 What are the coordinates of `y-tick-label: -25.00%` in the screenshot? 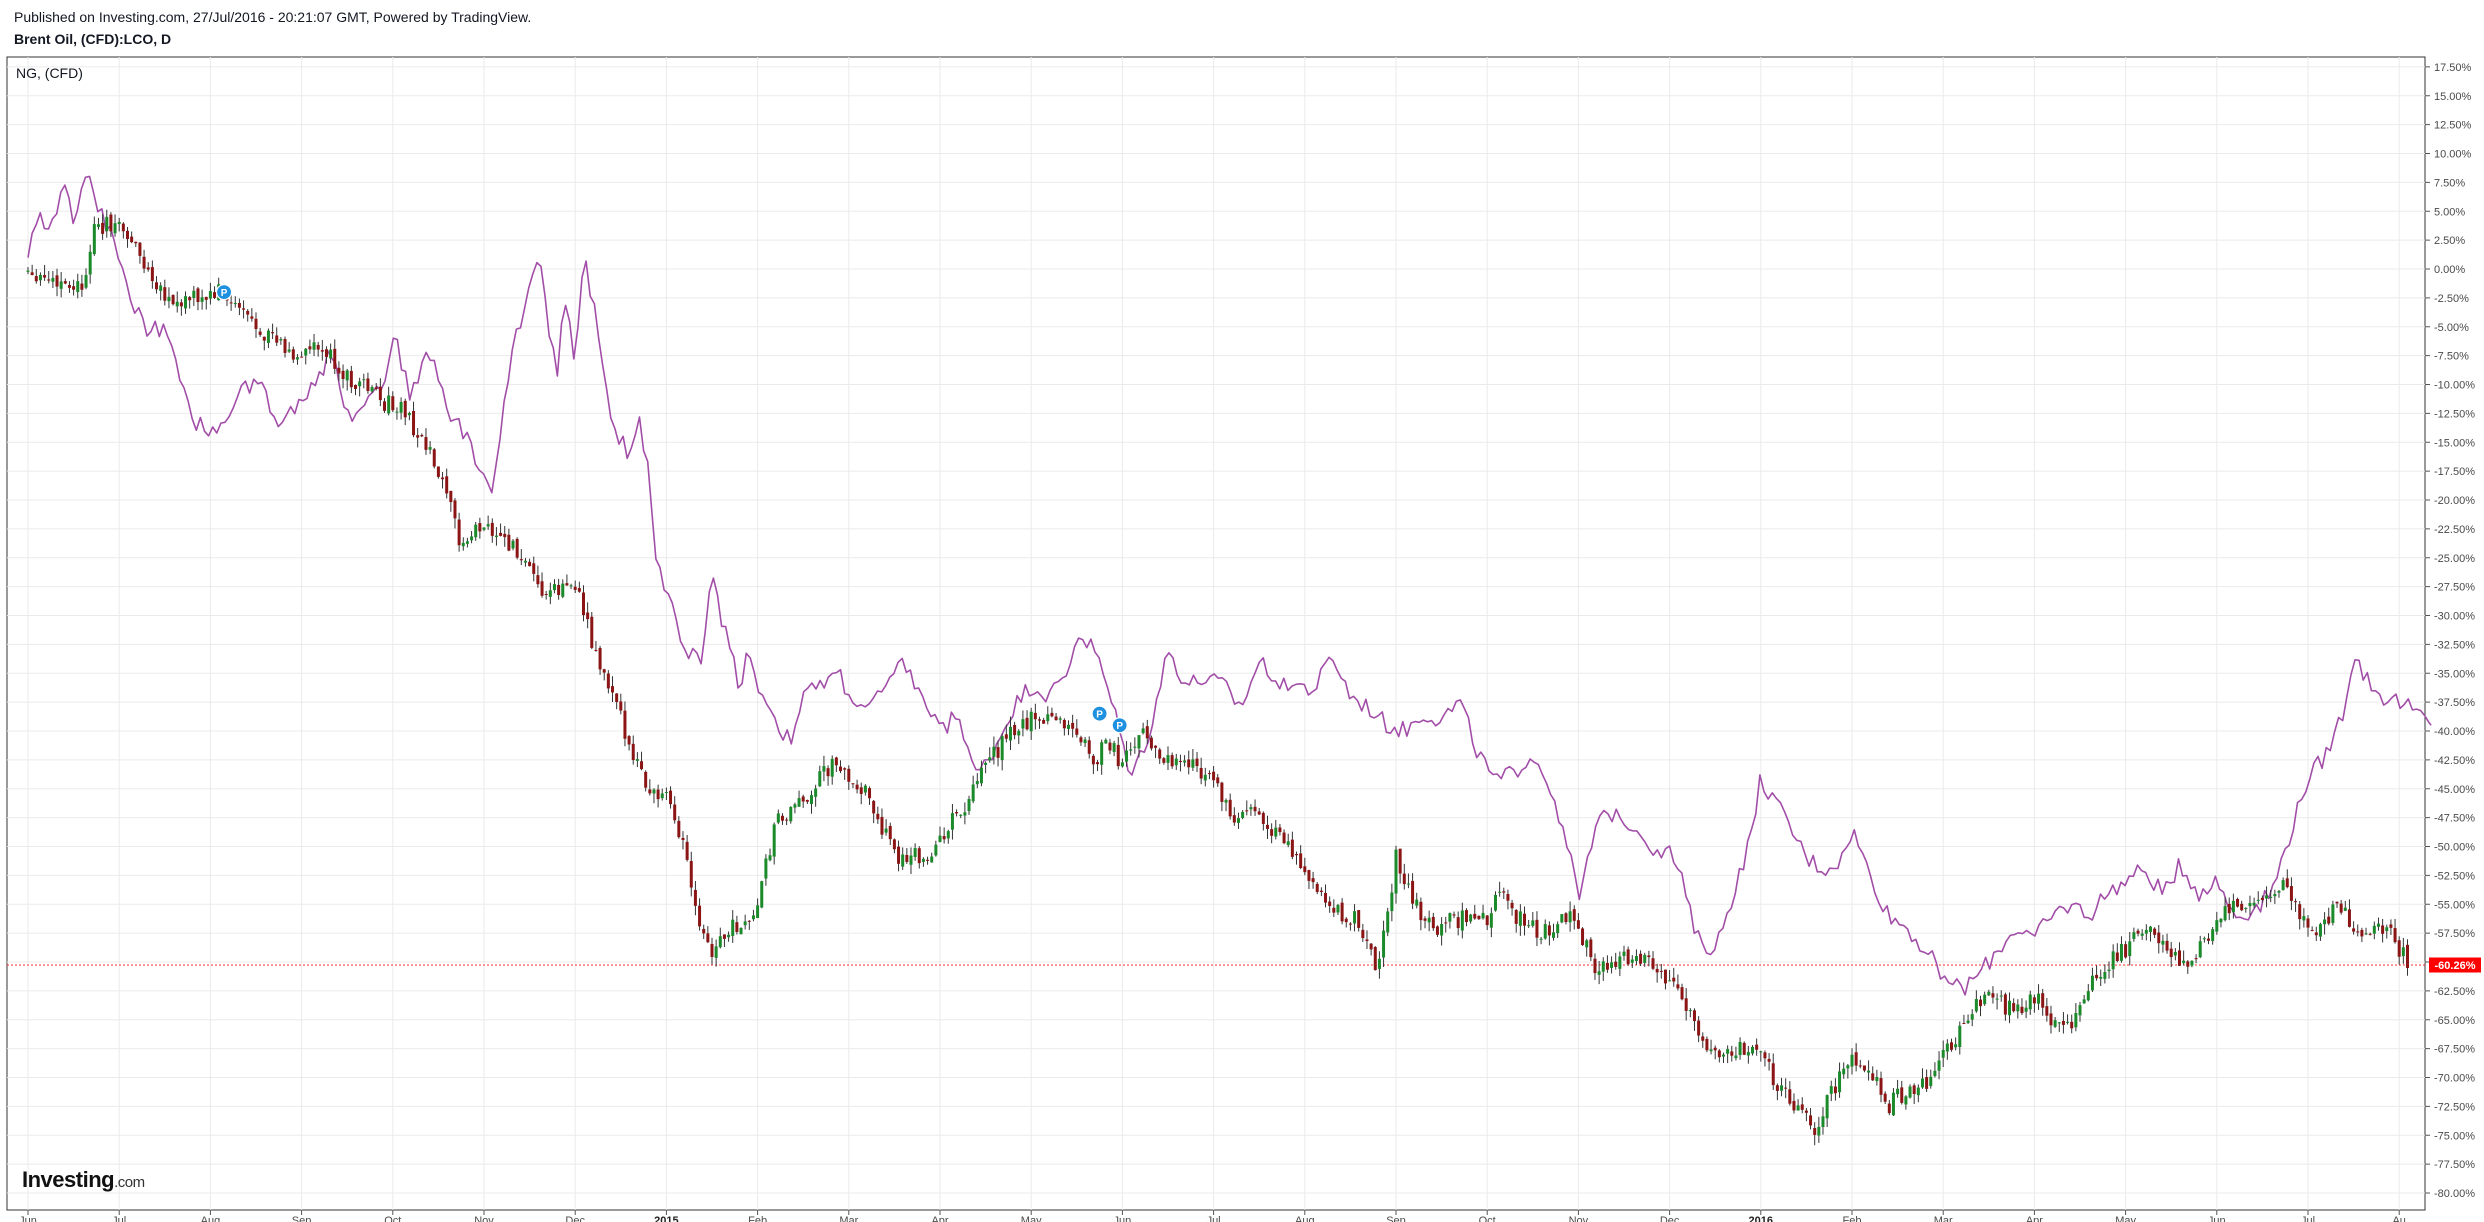 It's located at (2454, 559).